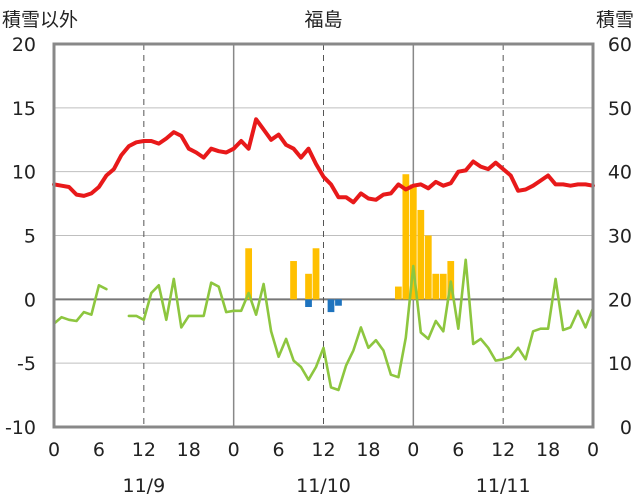 The image size is (636, 501). What do you see at coordinates (620, 364) in the screenshot?
I see `right-tick-label: 10` at bounding box center [620, 364].